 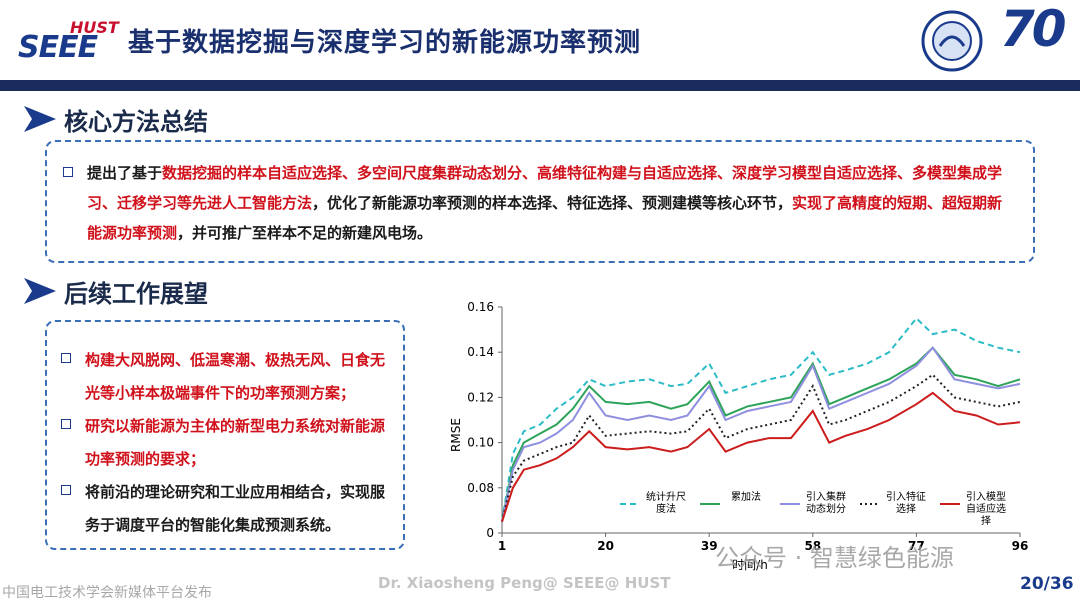 I want to click on x-tick-label: 39, so click(x=709, y=546).